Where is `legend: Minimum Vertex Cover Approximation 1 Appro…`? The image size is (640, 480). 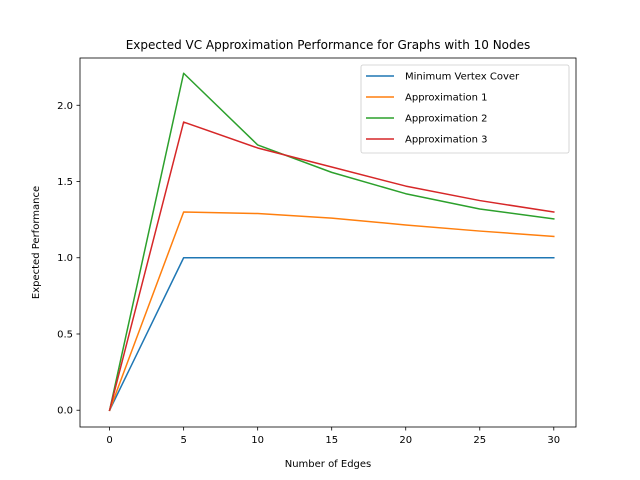 legend: Minimum Vertex Cover Approximation 1 Appro… is located at coordinates (465, 109).